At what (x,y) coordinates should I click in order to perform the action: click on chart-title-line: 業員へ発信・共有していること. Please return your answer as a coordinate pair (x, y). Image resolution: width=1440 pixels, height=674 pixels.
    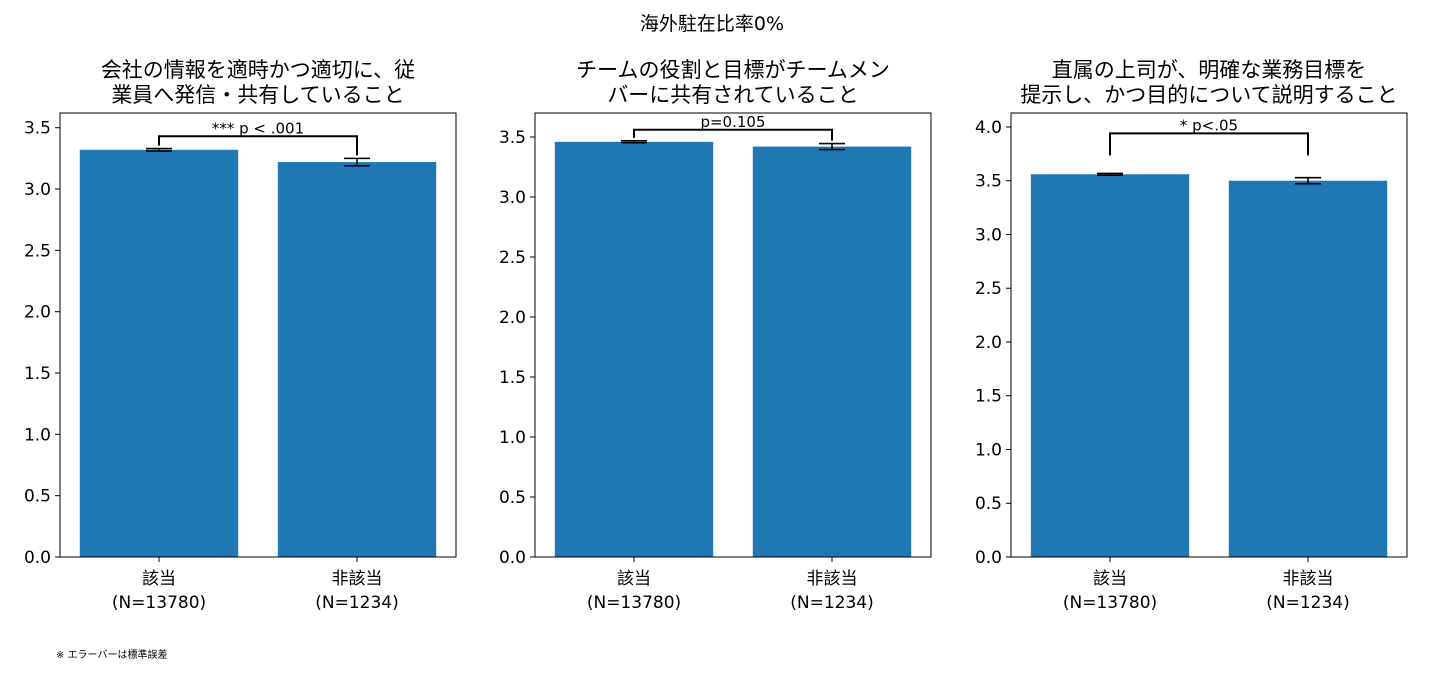
    Looking at the image, I should click on (257, 95).